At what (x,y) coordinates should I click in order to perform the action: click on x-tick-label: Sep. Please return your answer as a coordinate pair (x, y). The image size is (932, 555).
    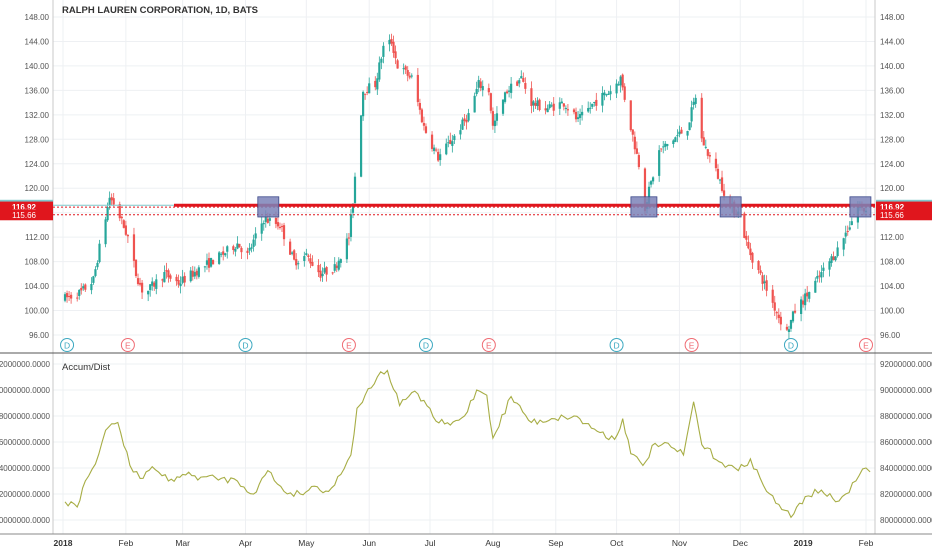
    Looking at the image, I should click on (555, 543).